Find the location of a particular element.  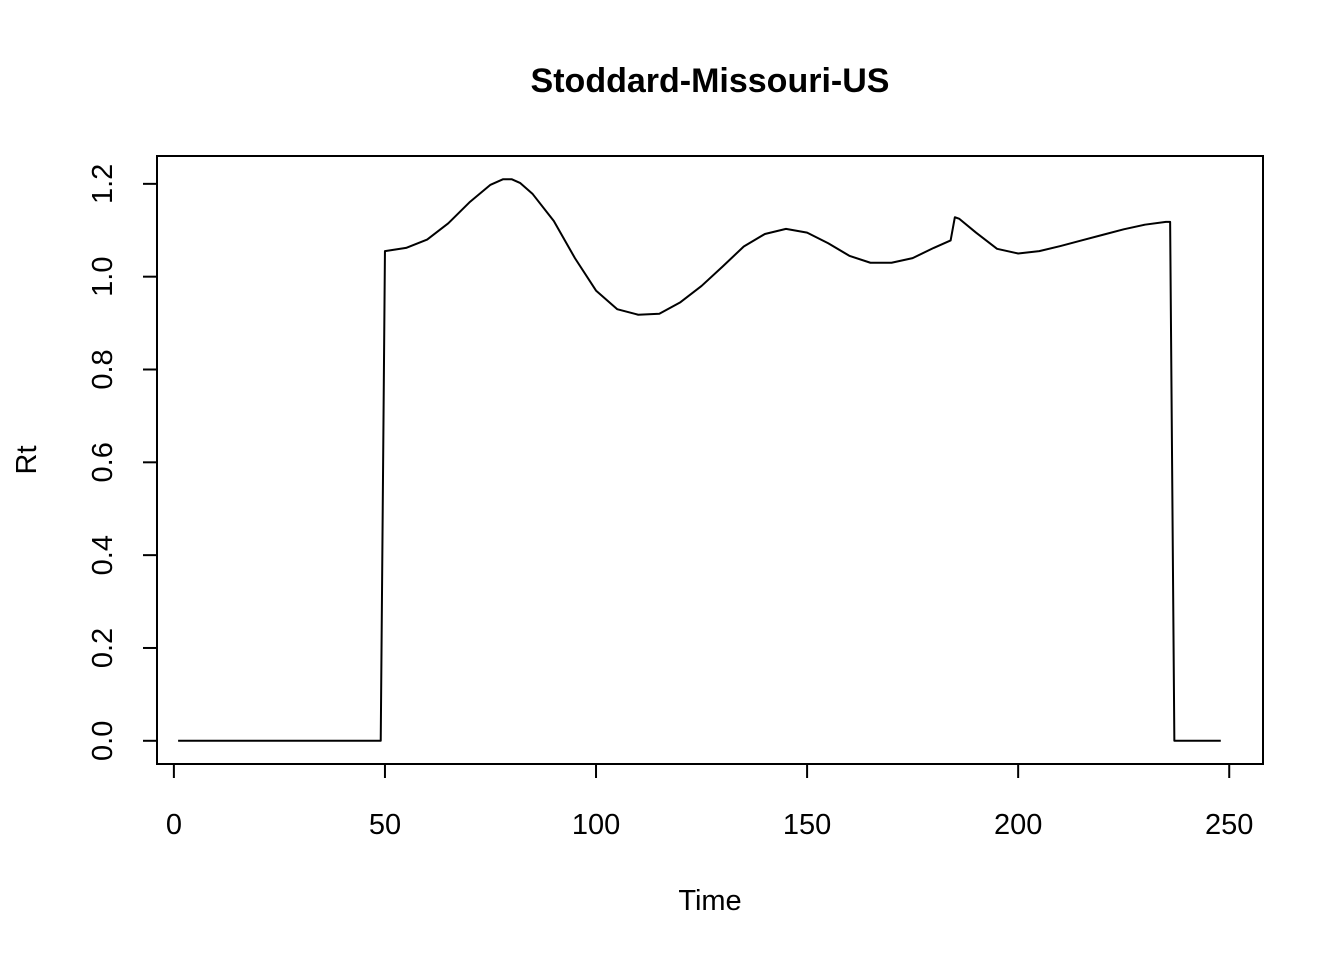

x-tick-label: 100 is located at coordinates (596, 825).